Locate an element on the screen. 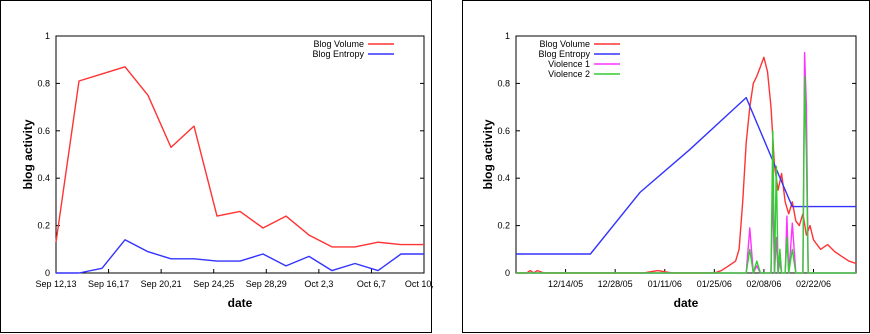  series-line-blog-entropy is located at coordinates (240, 256).